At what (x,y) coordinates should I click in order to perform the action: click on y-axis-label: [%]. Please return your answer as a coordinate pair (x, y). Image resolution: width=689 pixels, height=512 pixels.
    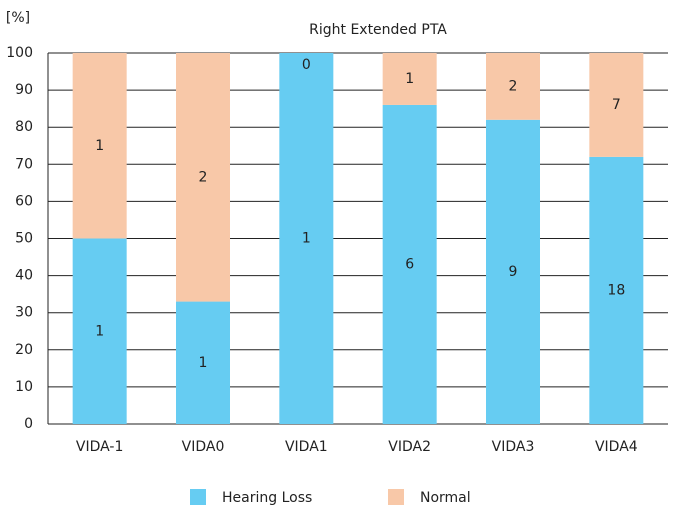
    Looking at the image, I should click on (18, 18).